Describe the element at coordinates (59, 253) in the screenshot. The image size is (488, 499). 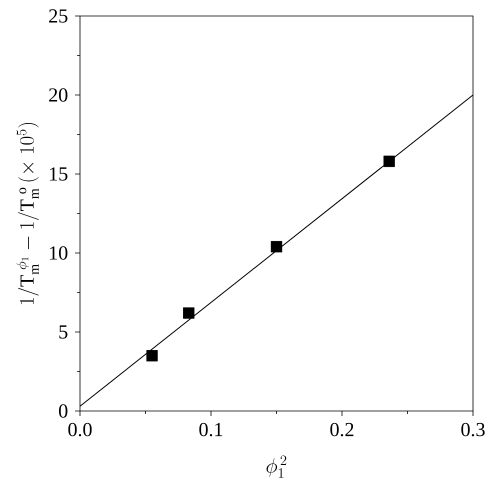
I see `y-tick-label: 10` at that location.